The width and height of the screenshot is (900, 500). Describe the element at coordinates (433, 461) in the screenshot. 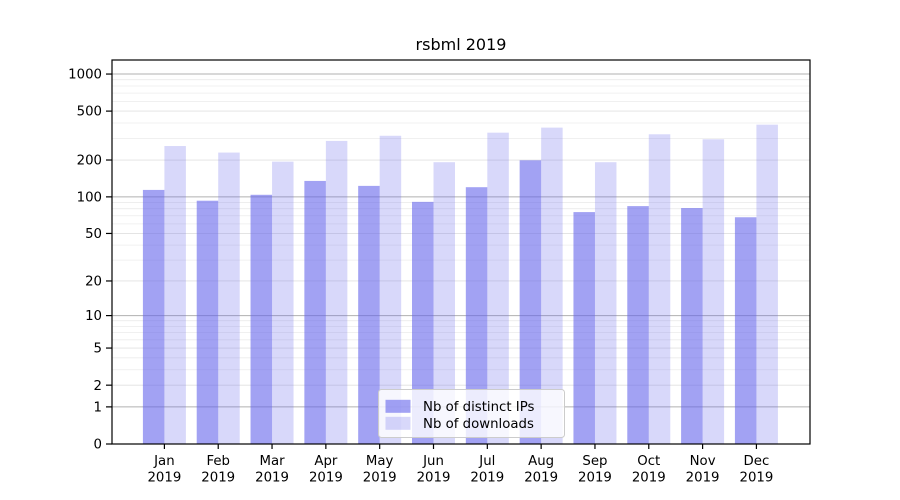

I see `x-tick-label-month: Jun` at that location.